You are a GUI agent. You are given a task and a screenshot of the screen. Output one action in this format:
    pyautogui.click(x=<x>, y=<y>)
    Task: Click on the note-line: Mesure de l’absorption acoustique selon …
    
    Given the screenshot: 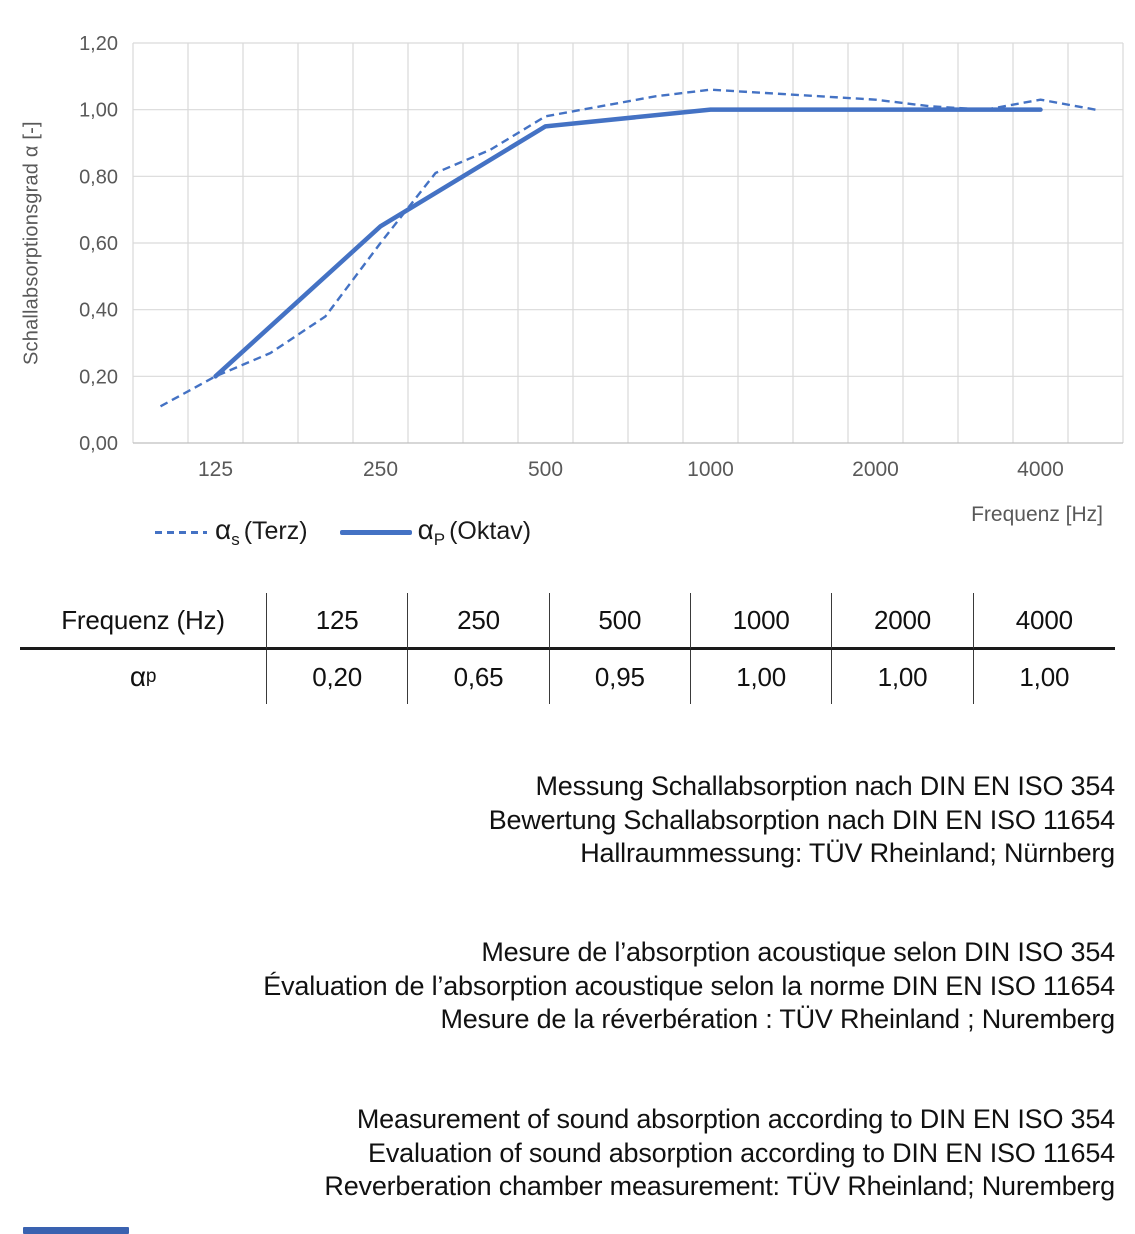 What is the action you would take?
    pyautogui.click(x=798, y=952)
    